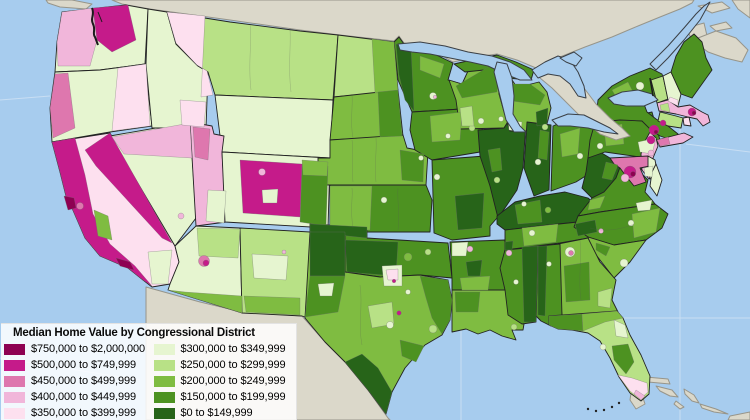 The height and width of the screenshot is (420, 750). Describe the element at coordinates (62, 105) in the screenshot. I see `patch-or-coast` at that location.